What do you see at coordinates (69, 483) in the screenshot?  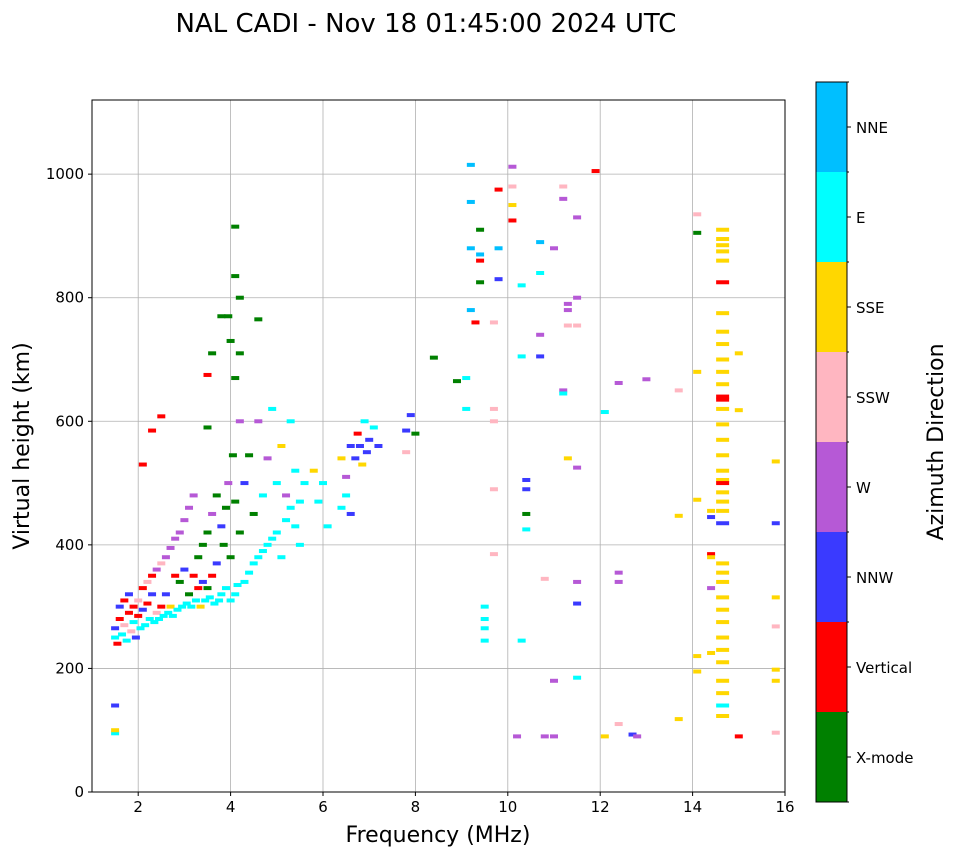 I see `y-axis-ticks: 0 200 400 600 800 1000` at bounding box center [69, 483].